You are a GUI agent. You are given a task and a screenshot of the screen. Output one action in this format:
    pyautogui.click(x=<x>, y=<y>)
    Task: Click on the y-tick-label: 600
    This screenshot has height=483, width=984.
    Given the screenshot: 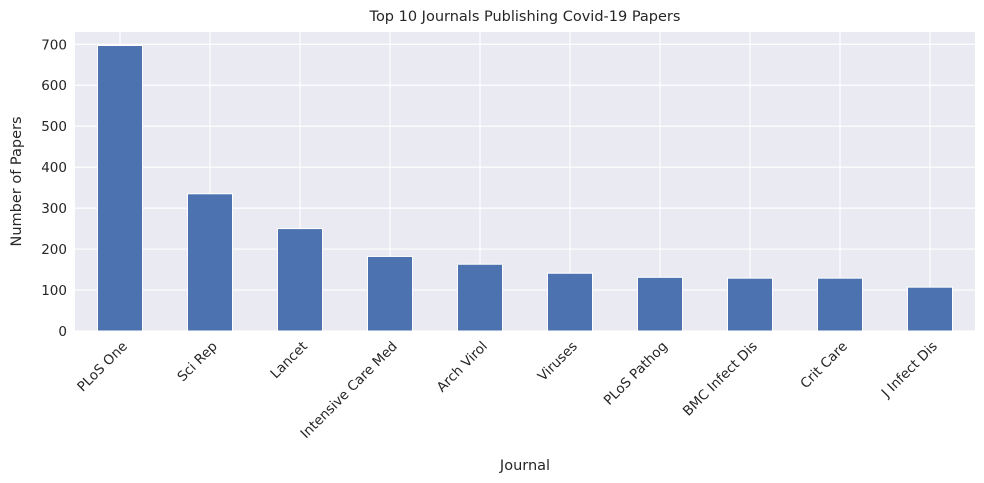 What is the action you would take?
    pyautogui.click(x=54, y=86)
    